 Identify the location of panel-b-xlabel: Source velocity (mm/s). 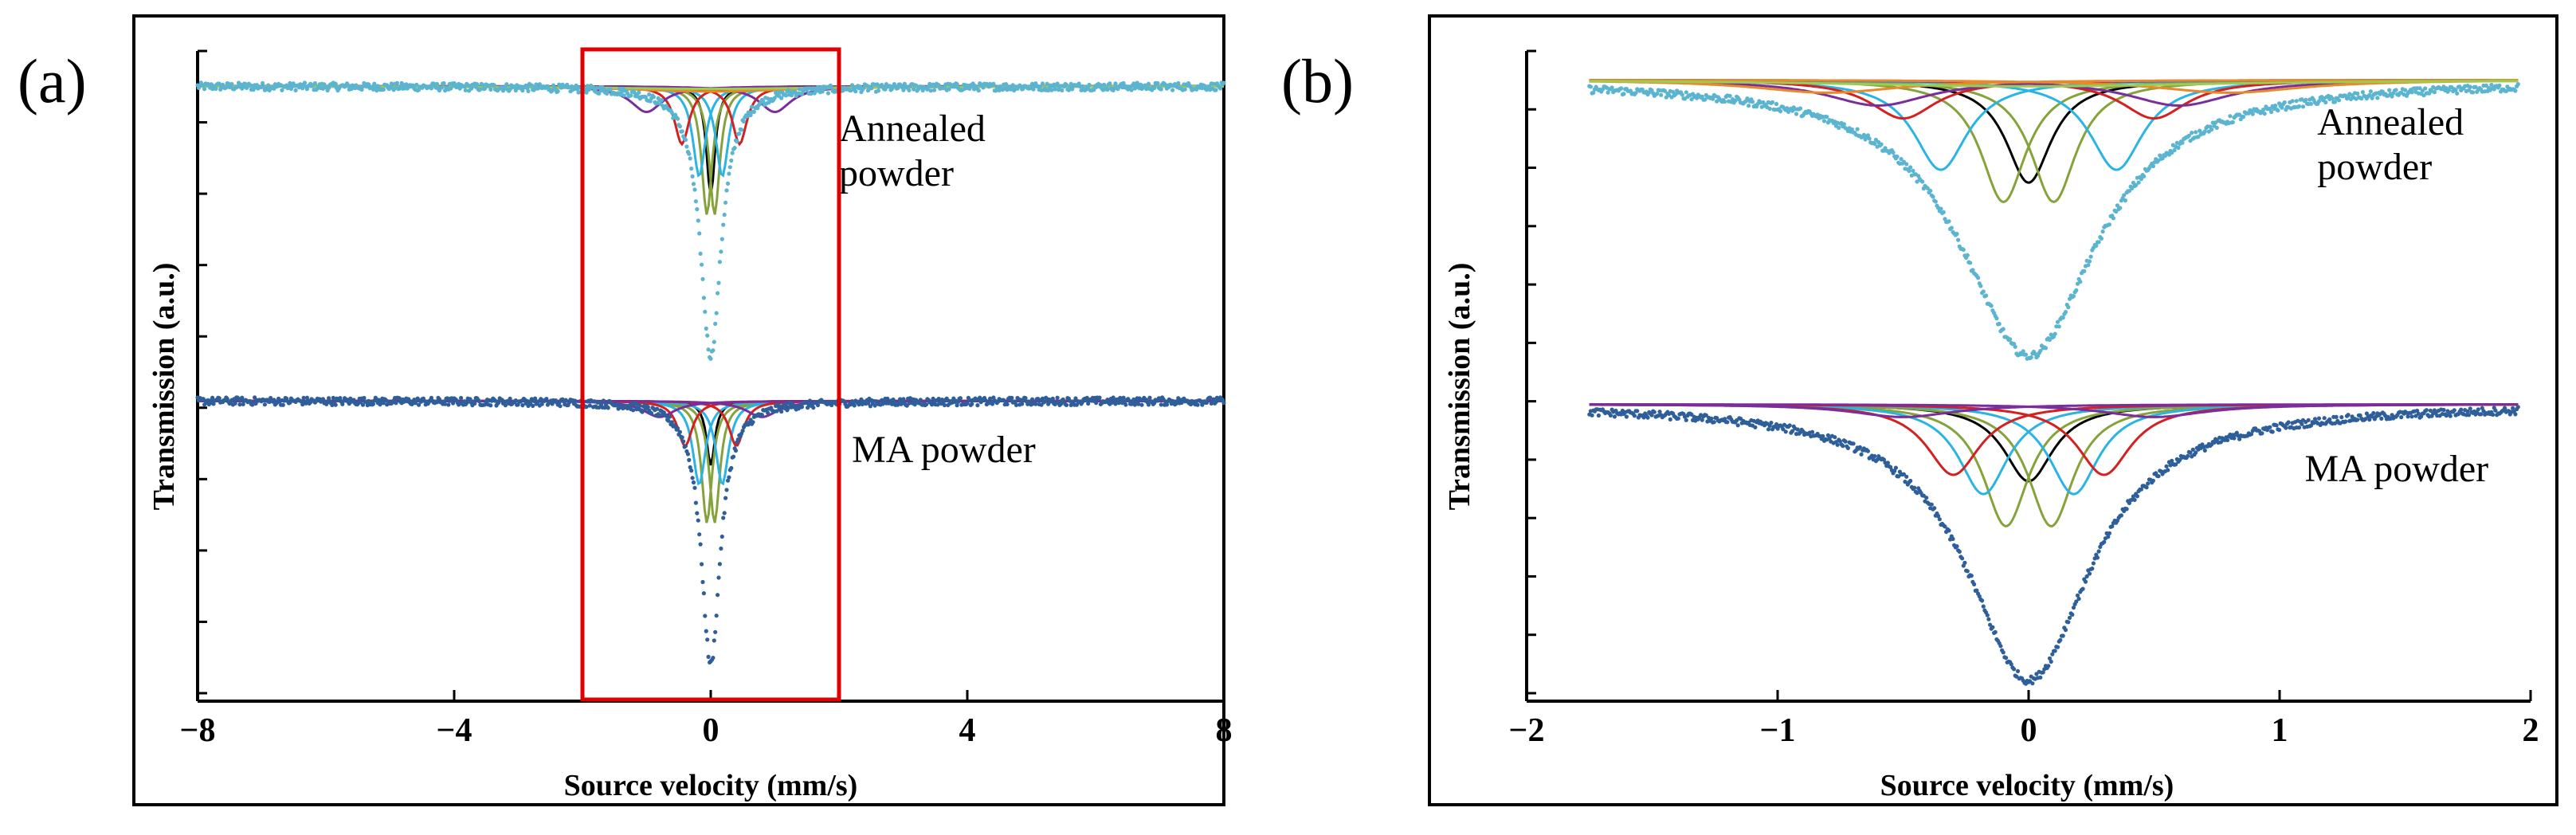
(2027, 785).